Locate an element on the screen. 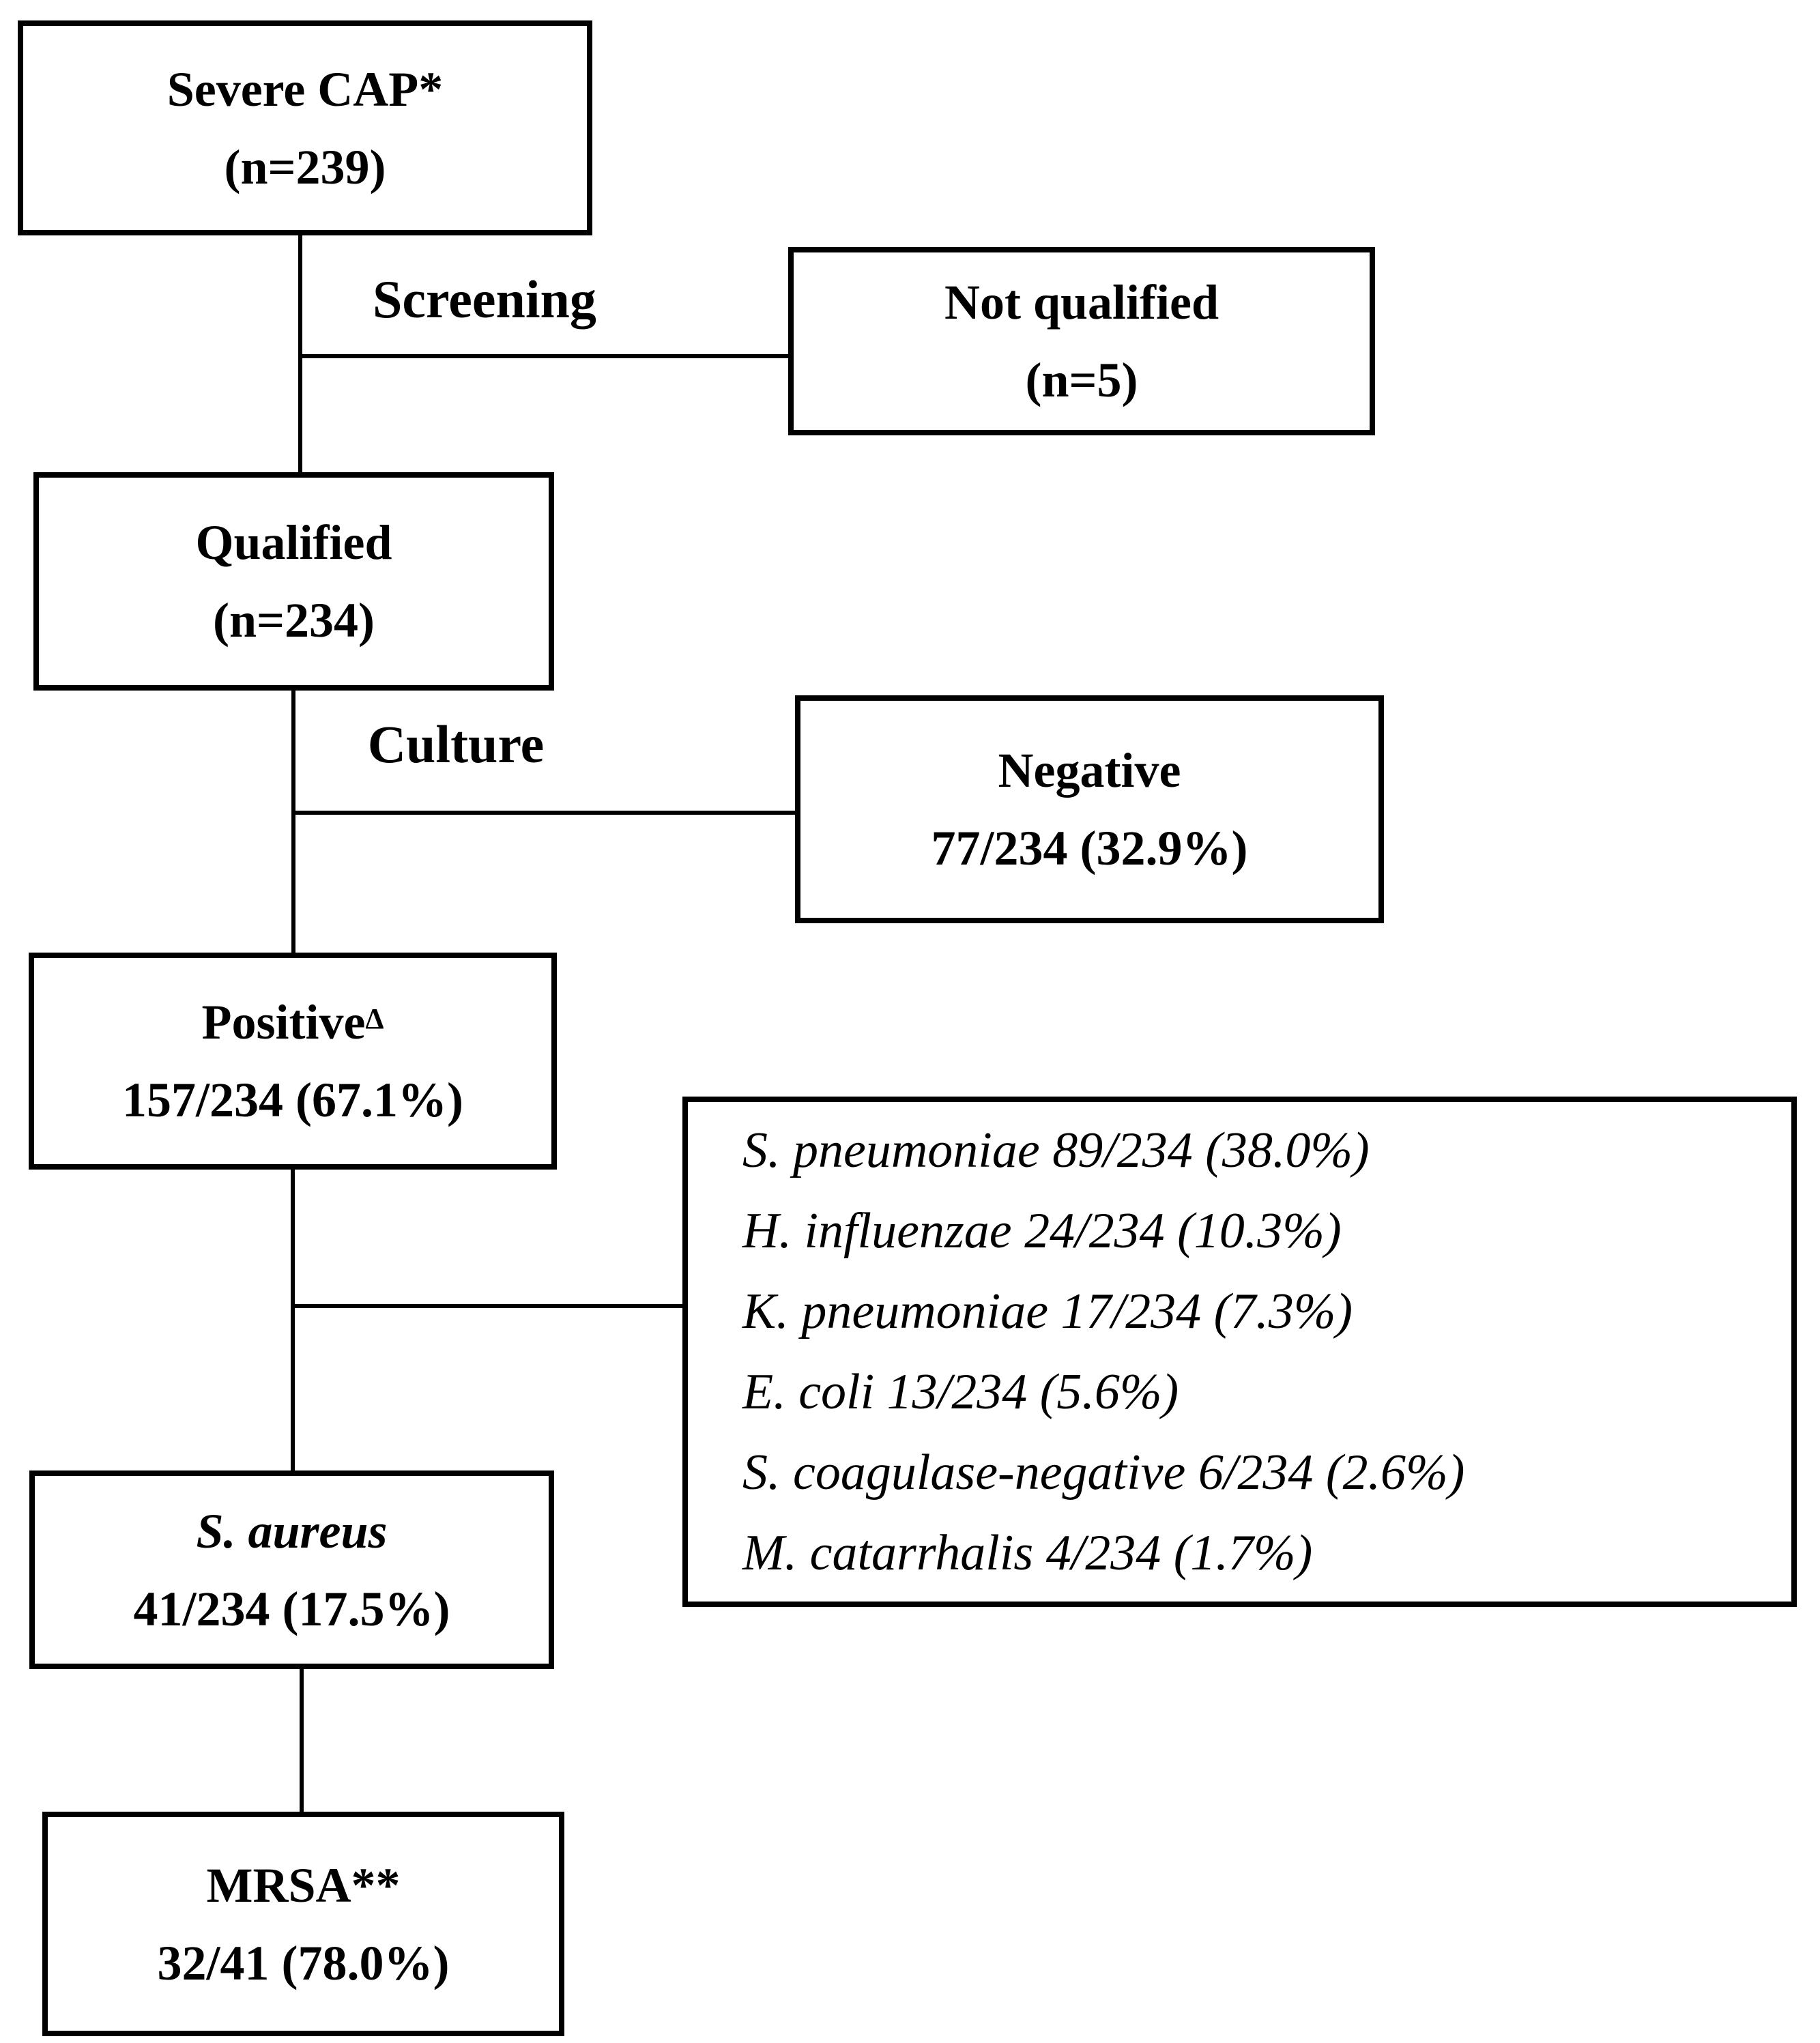 The image size is (1820, 2043). edge-label-culture: Culture is located at coordinates (456, 744).